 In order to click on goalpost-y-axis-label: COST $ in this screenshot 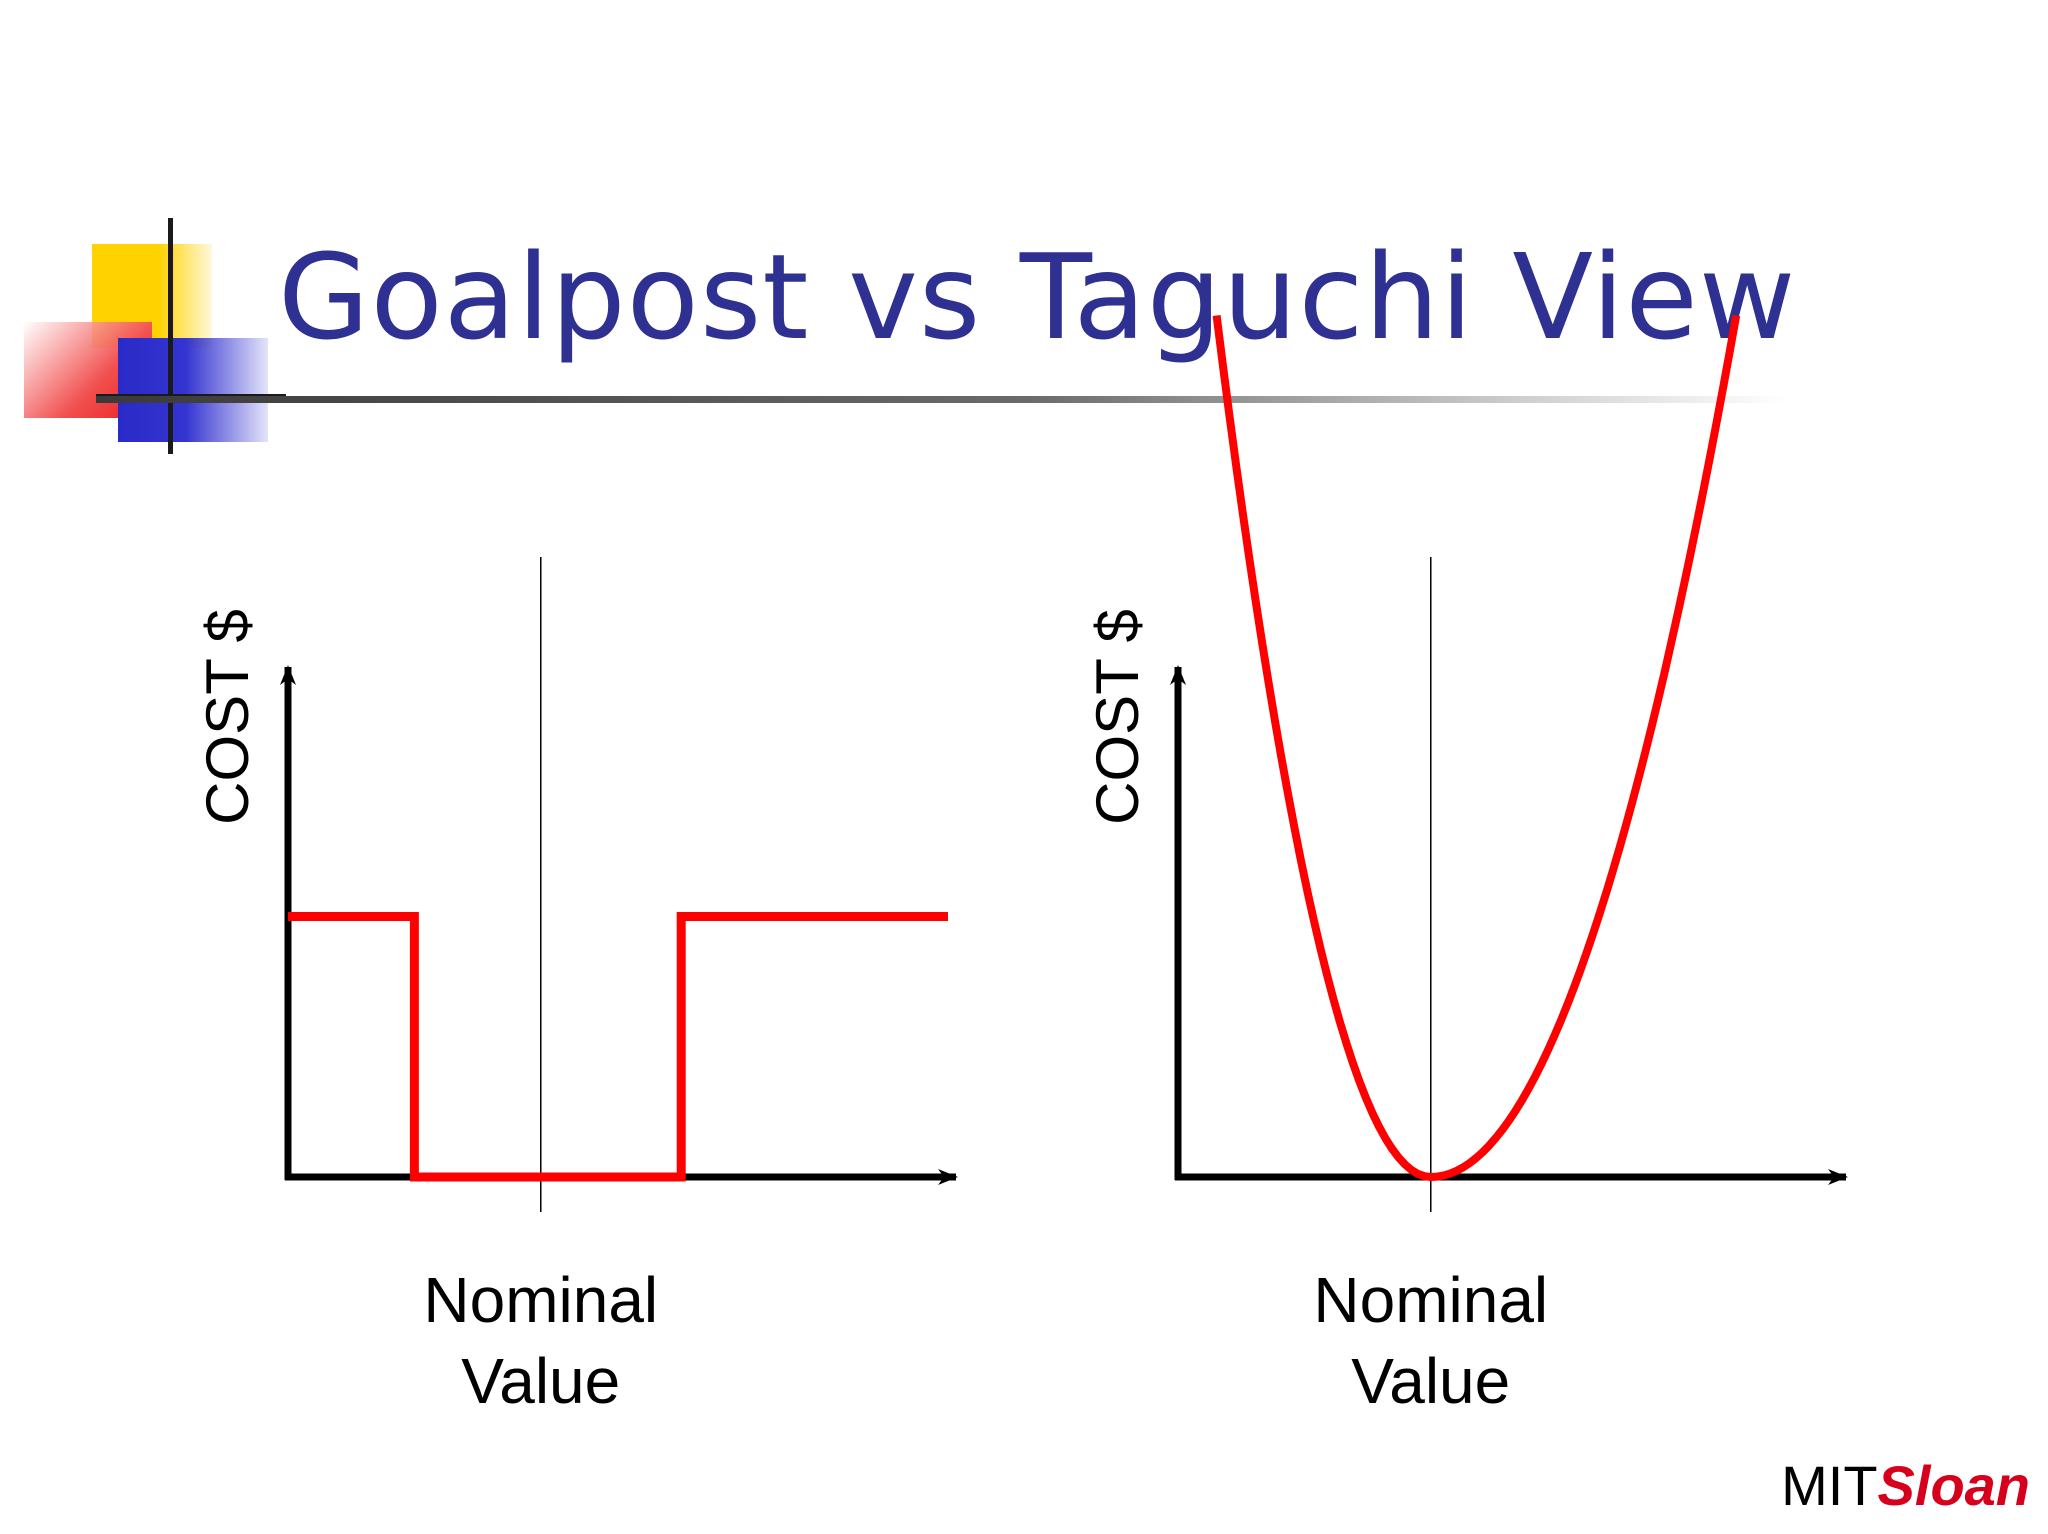, I will do `click(227, 717)`.